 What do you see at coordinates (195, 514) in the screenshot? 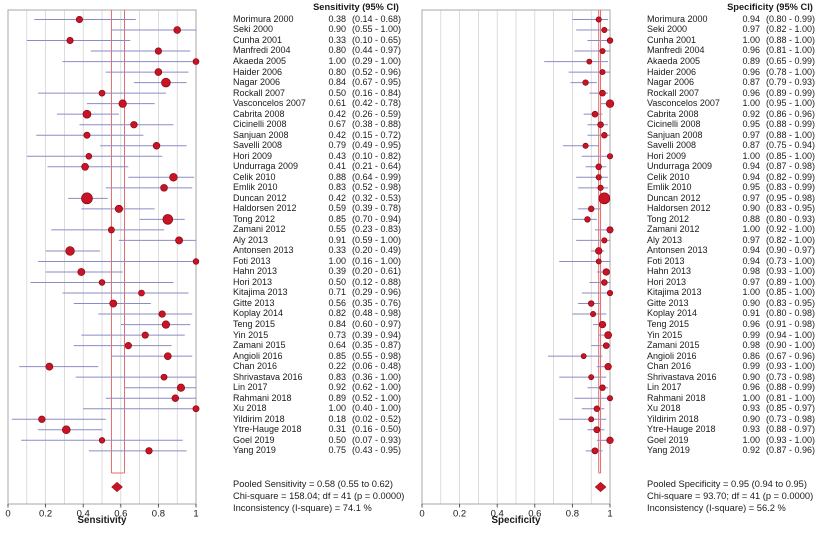
I see `axis-tick-label: 1` at bounding box center [195, 514].